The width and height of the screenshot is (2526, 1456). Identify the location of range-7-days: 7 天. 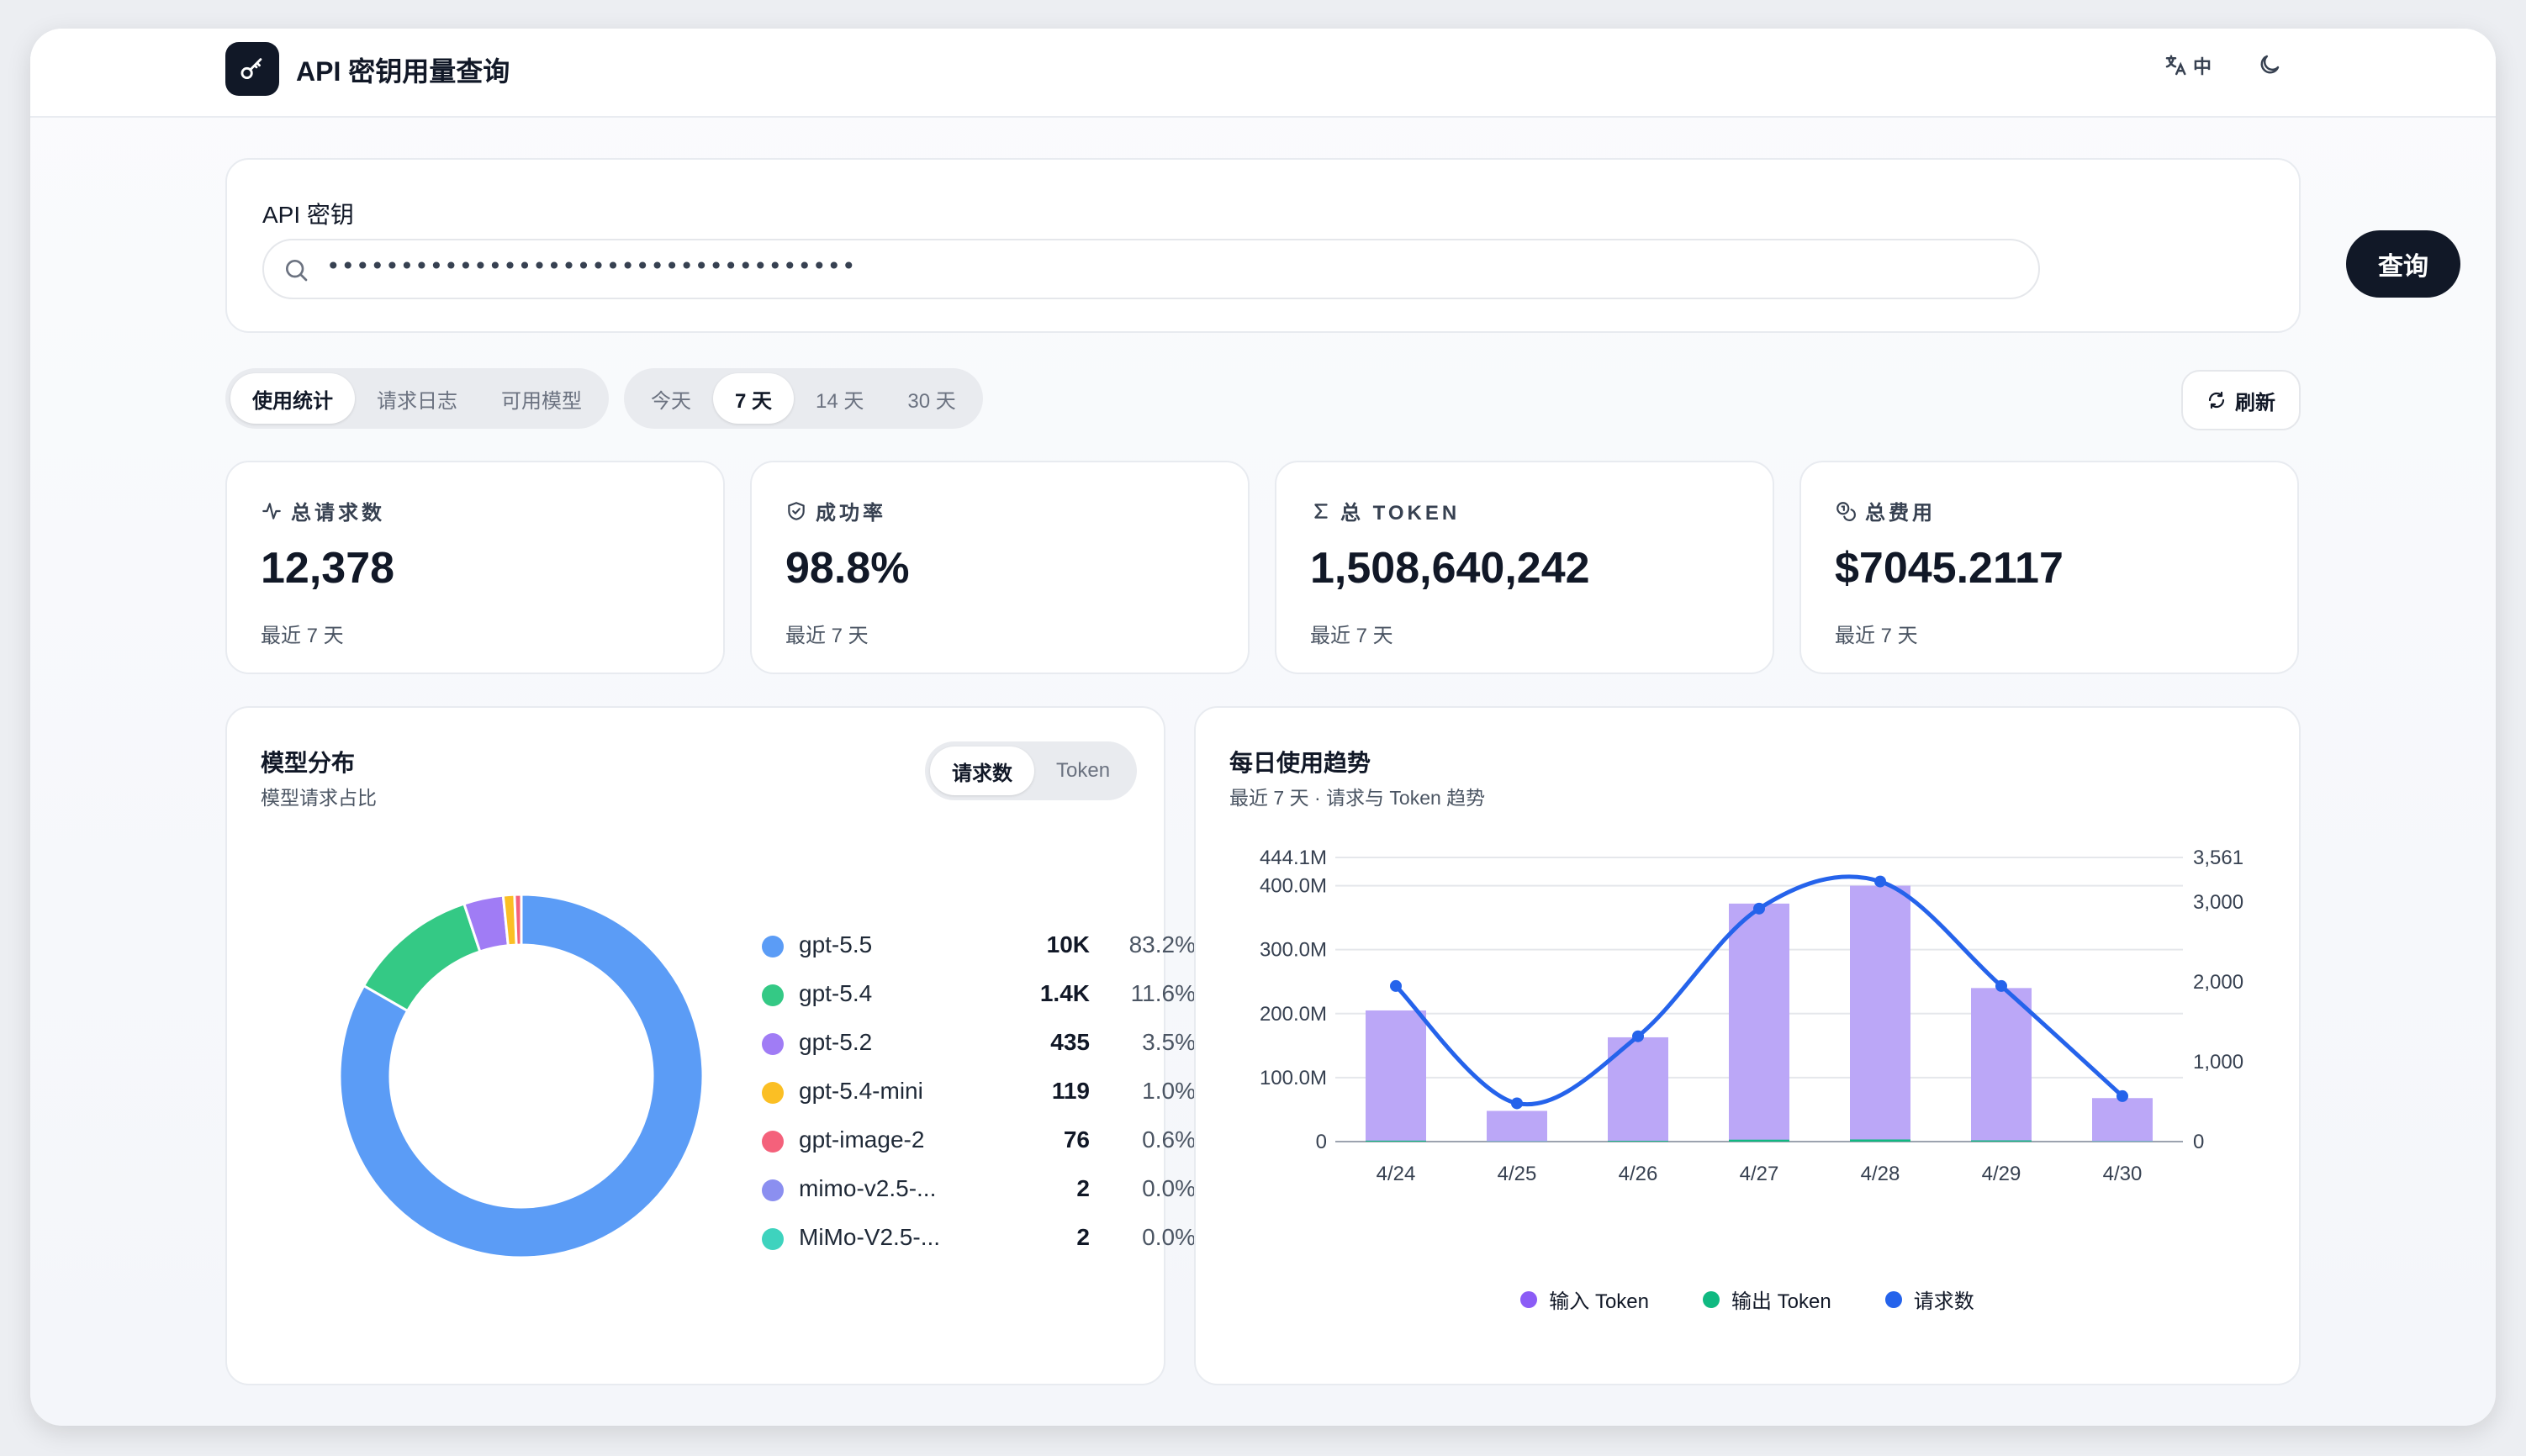
(754, 398).